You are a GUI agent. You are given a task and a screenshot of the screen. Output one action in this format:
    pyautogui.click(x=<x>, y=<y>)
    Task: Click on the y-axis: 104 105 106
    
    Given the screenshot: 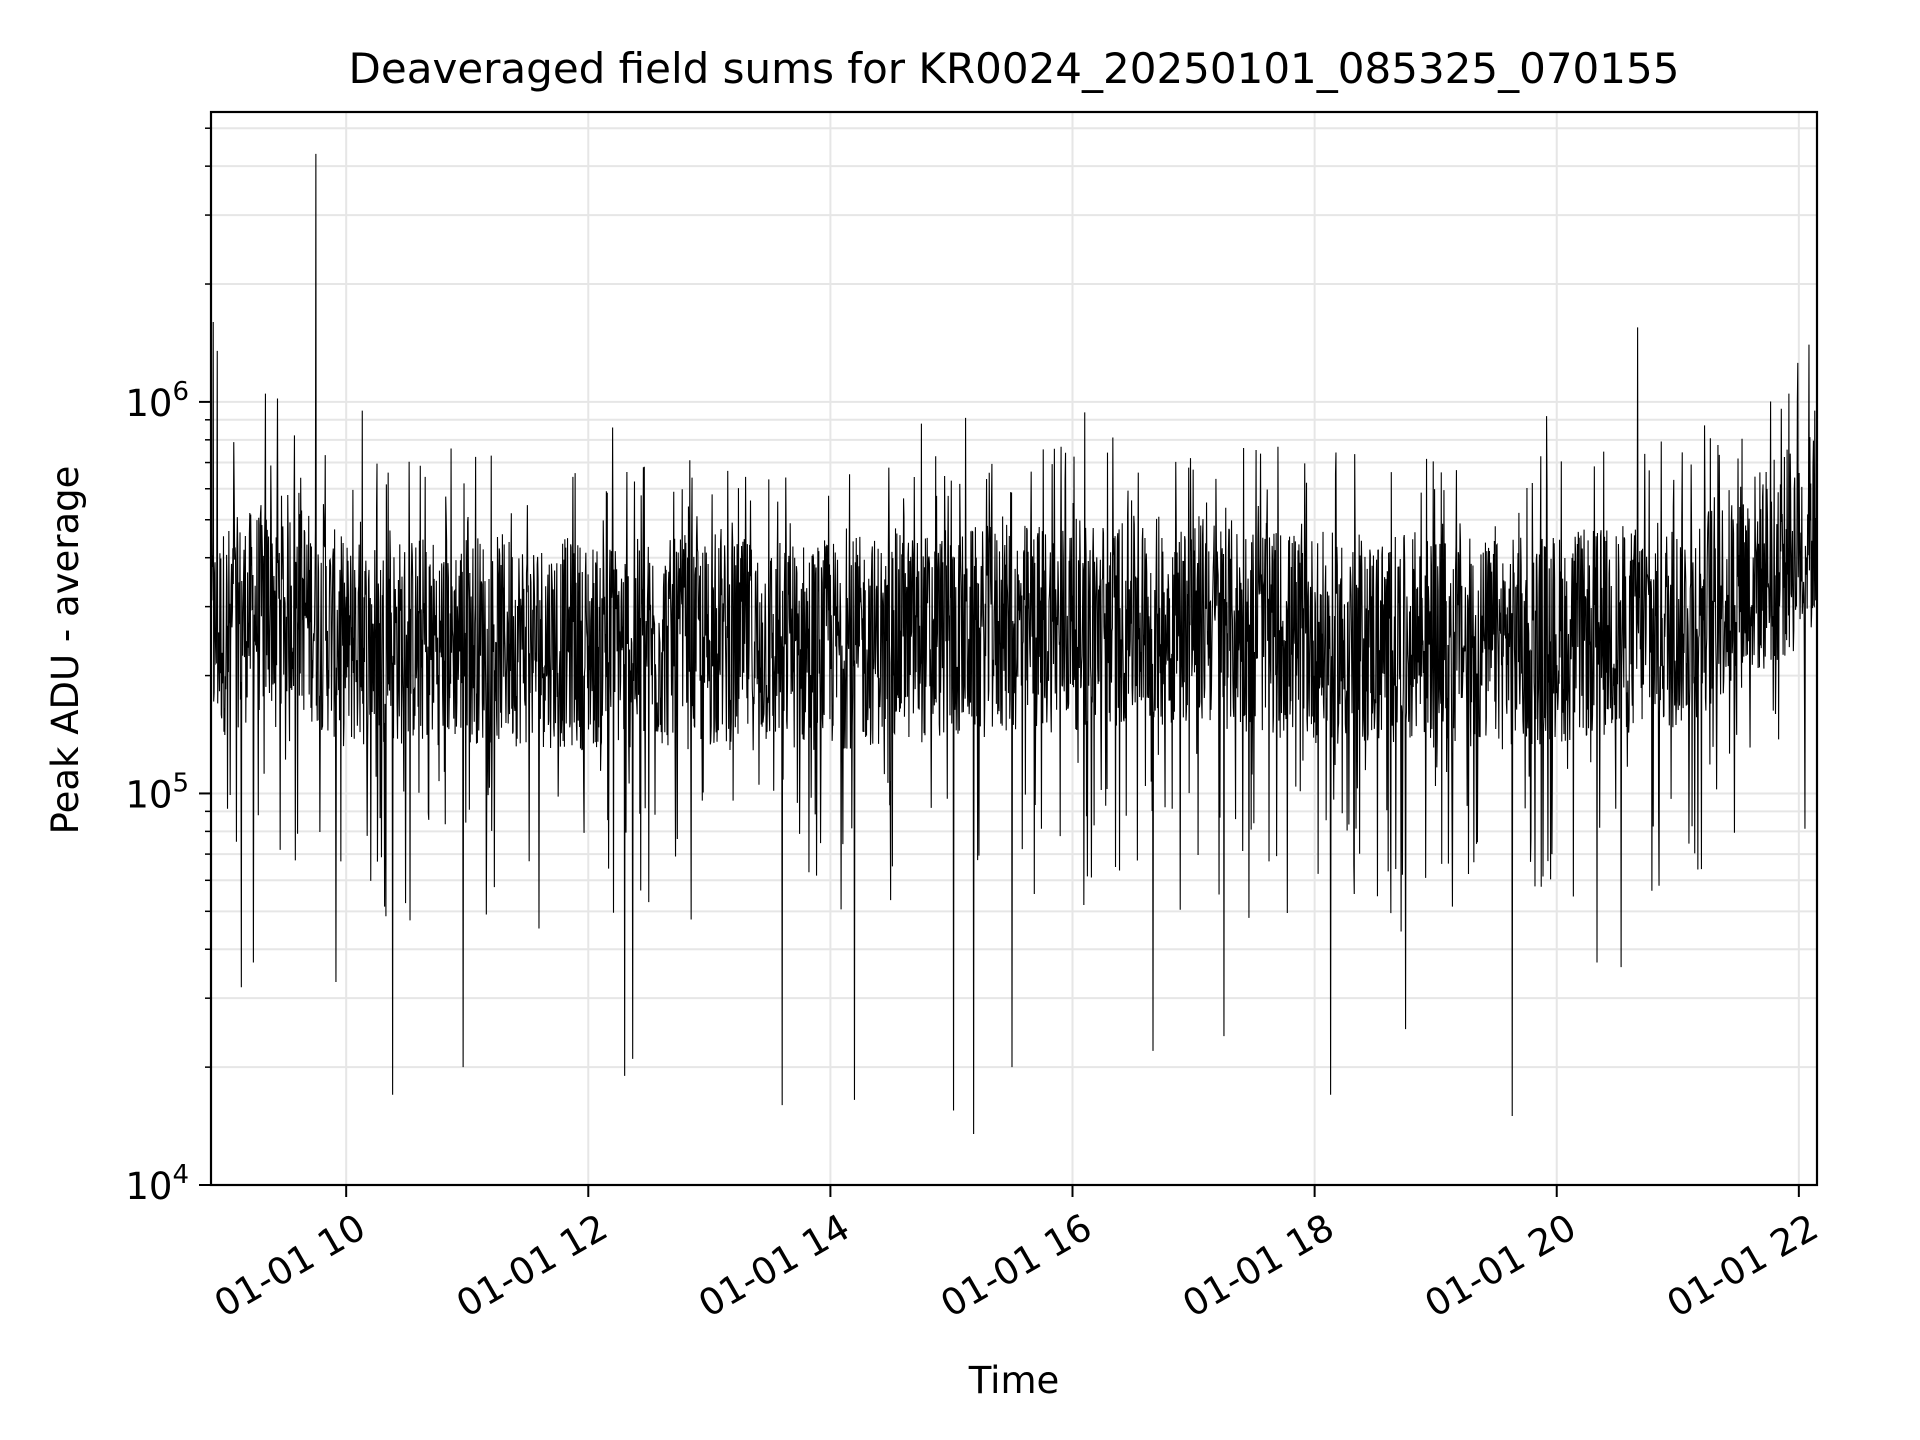 What is the action you would take?
    pyautogui.click(x=168, y=667)
    